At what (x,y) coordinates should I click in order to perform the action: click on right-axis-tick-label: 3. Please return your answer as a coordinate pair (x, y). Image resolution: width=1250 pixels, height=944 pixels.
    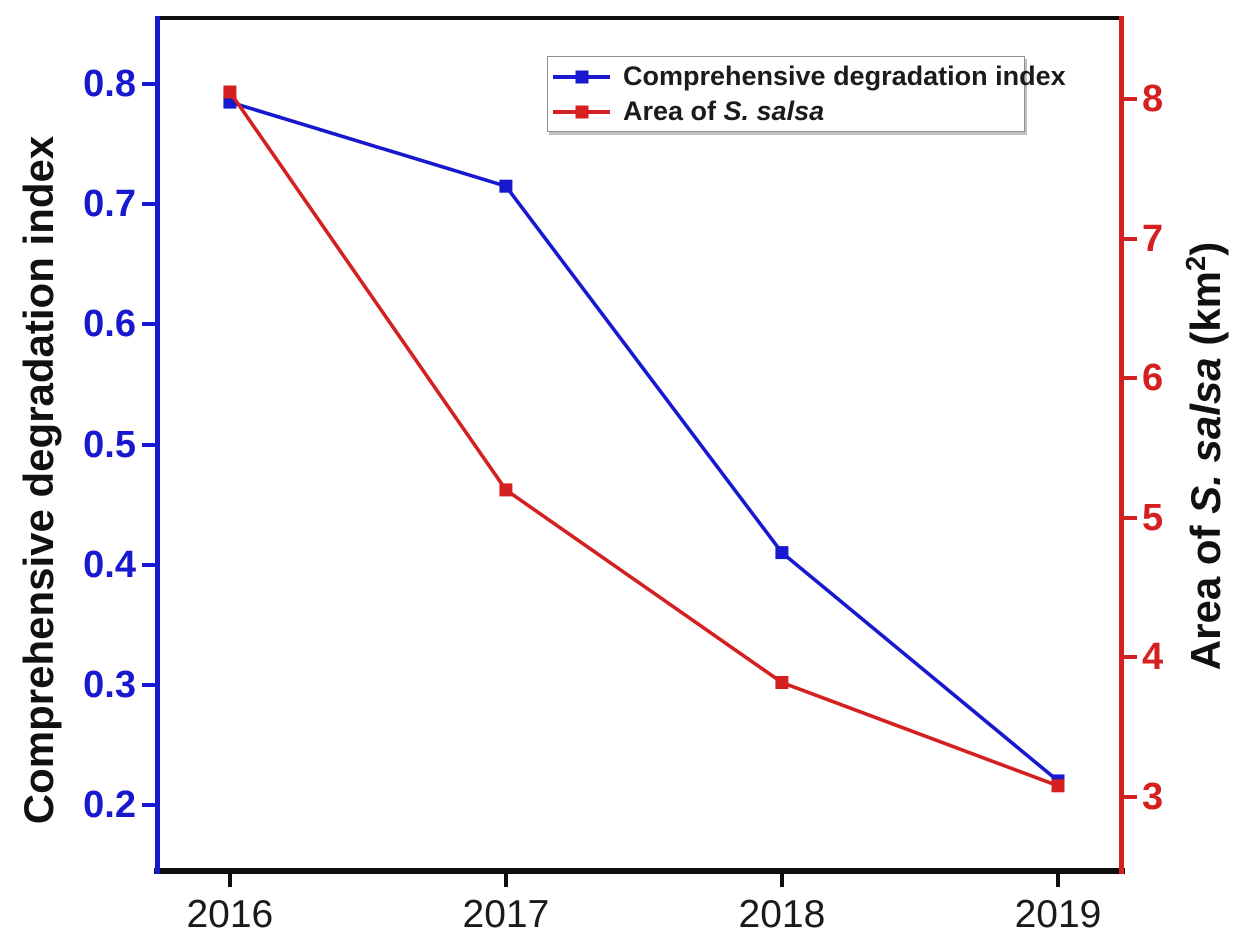
    Looking at the image, I should click on (1153, 797).